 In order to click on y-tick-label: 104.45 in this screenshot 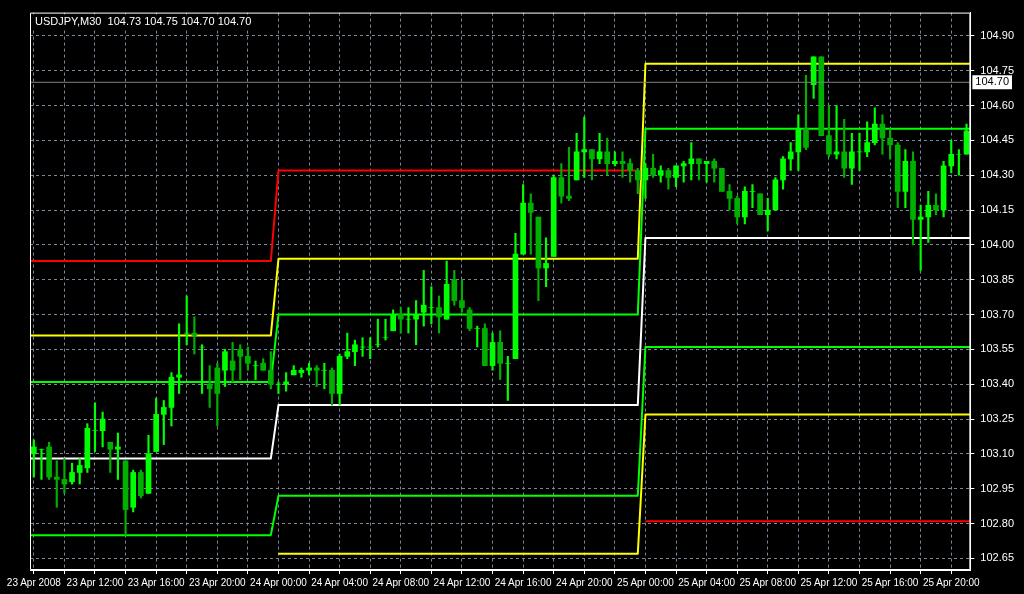, I will do `click(997, 139)`.